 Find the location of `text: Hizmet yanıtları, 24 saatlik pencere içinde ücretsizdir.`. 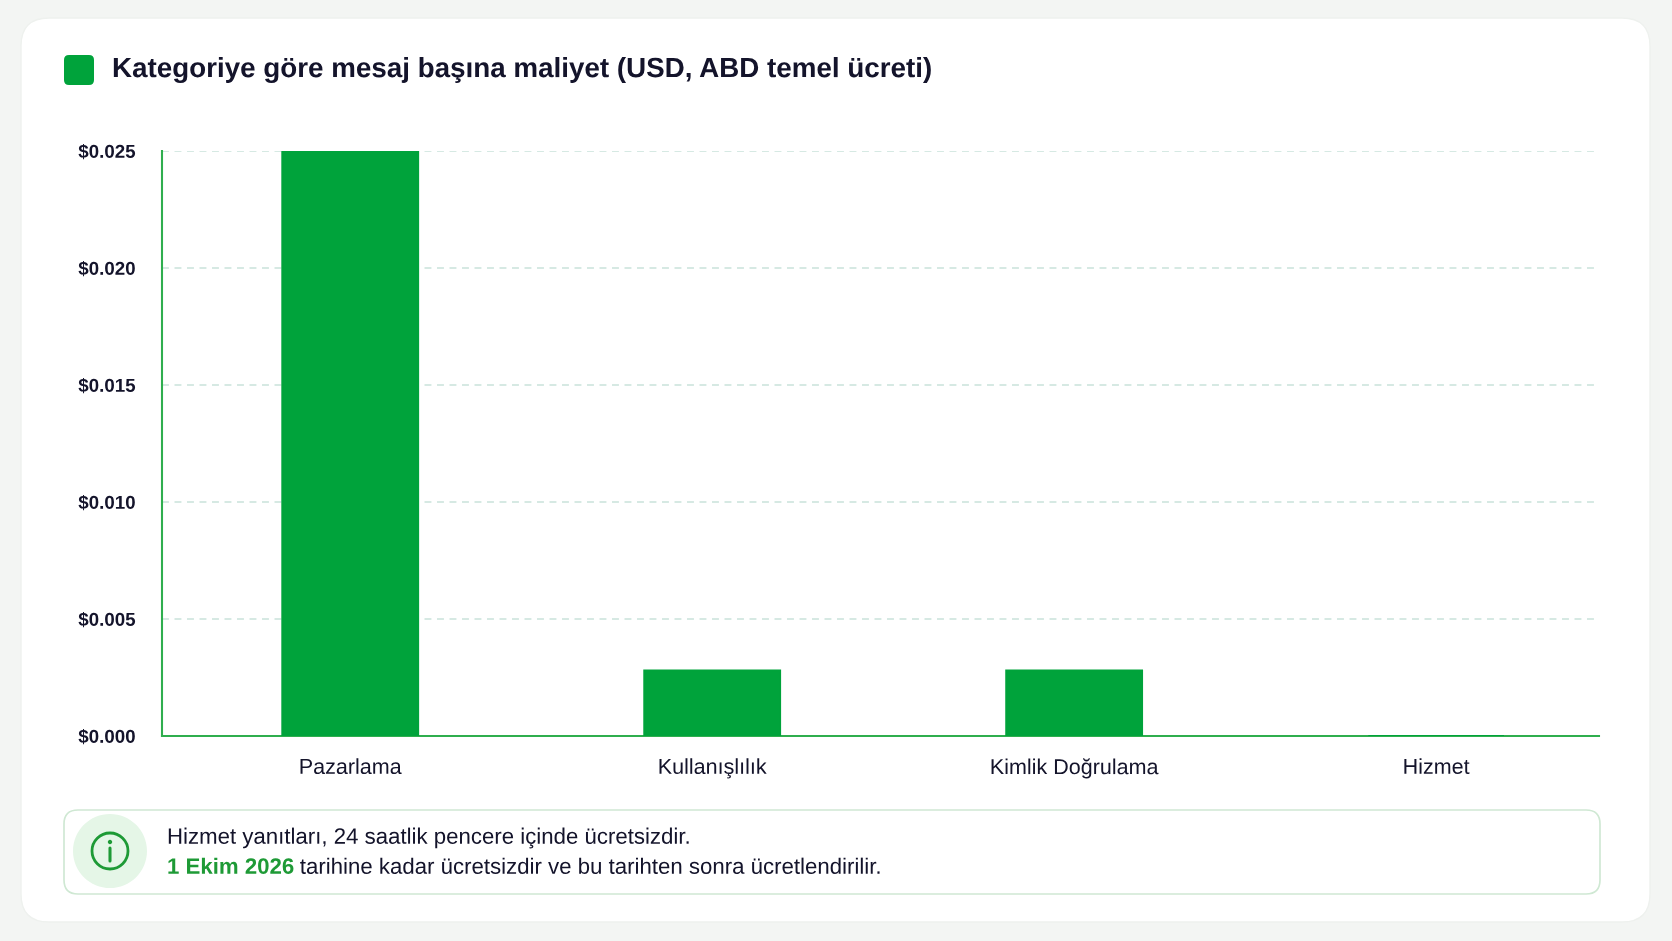

text: Hizmet yanıtları, 24 saatlik pencere içinde ücretsizdir. is located at coordinates (428, 838).